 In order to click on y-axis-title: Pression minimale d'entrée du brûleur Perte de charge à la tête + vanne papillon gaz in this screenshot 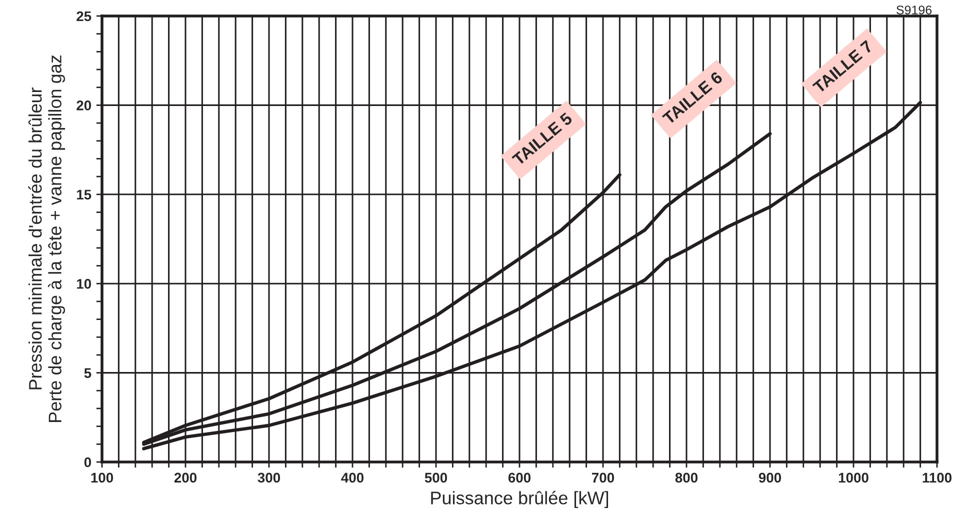, I will do `click(47, 238)`.